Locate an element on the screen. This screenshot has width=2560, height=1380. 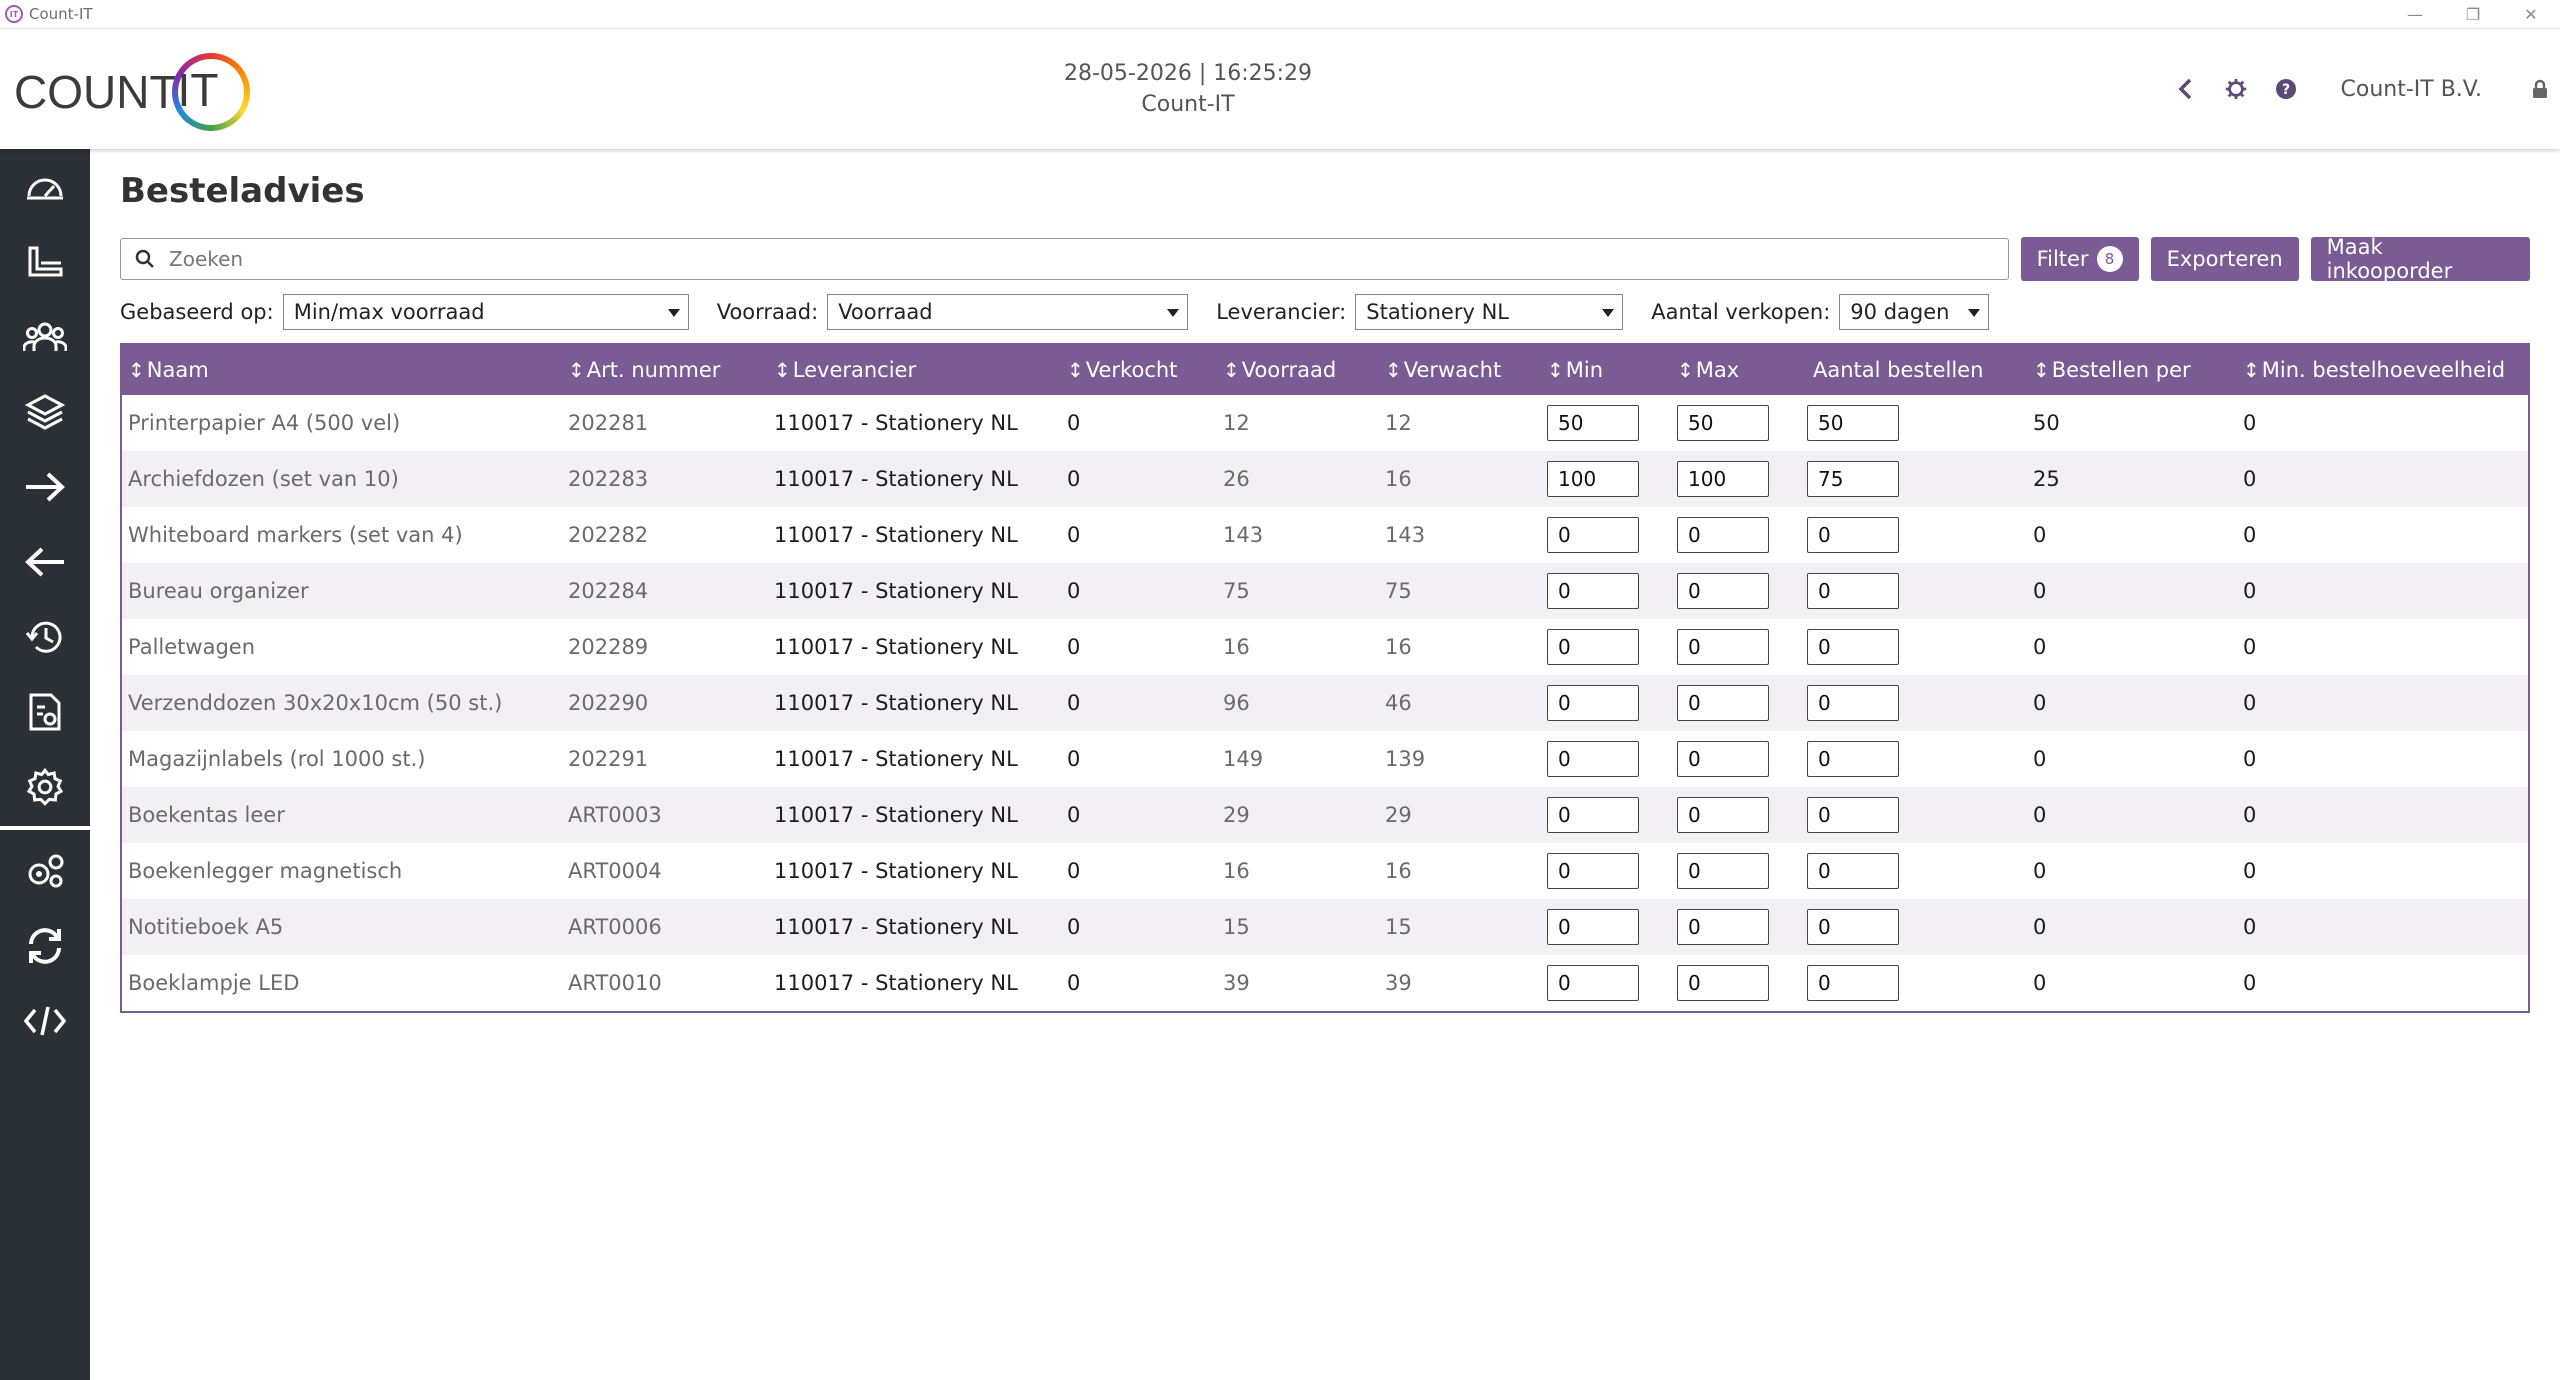
dashboard-icon is located at coordinates (45, 186).